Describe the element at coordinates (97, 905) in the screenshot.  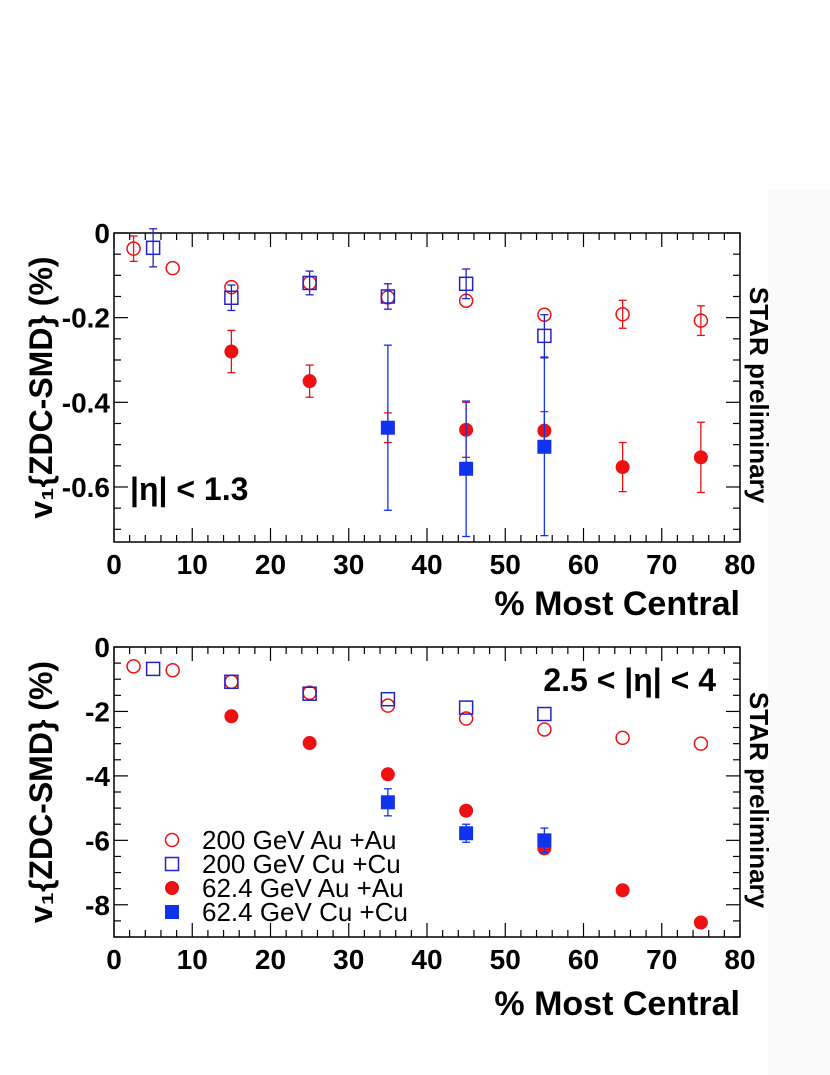
I see `y-tick-label: -8` at that location.